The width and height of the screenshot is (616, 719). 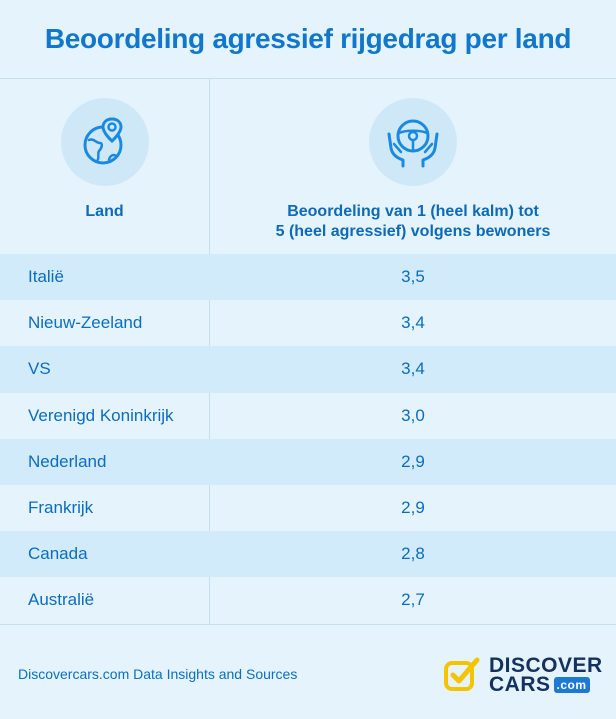 I want to click on table-row: Frankrijk 2,9, so click(x=308, y=508).